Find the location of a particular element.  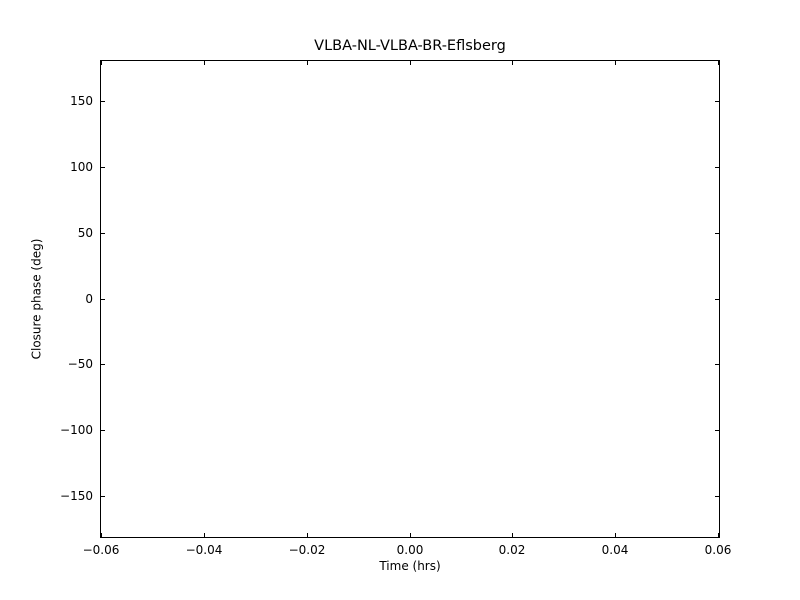

chart-title: VLBA-NL-VLBA-BR-Eflsberg is located at coordinates (410, 46).